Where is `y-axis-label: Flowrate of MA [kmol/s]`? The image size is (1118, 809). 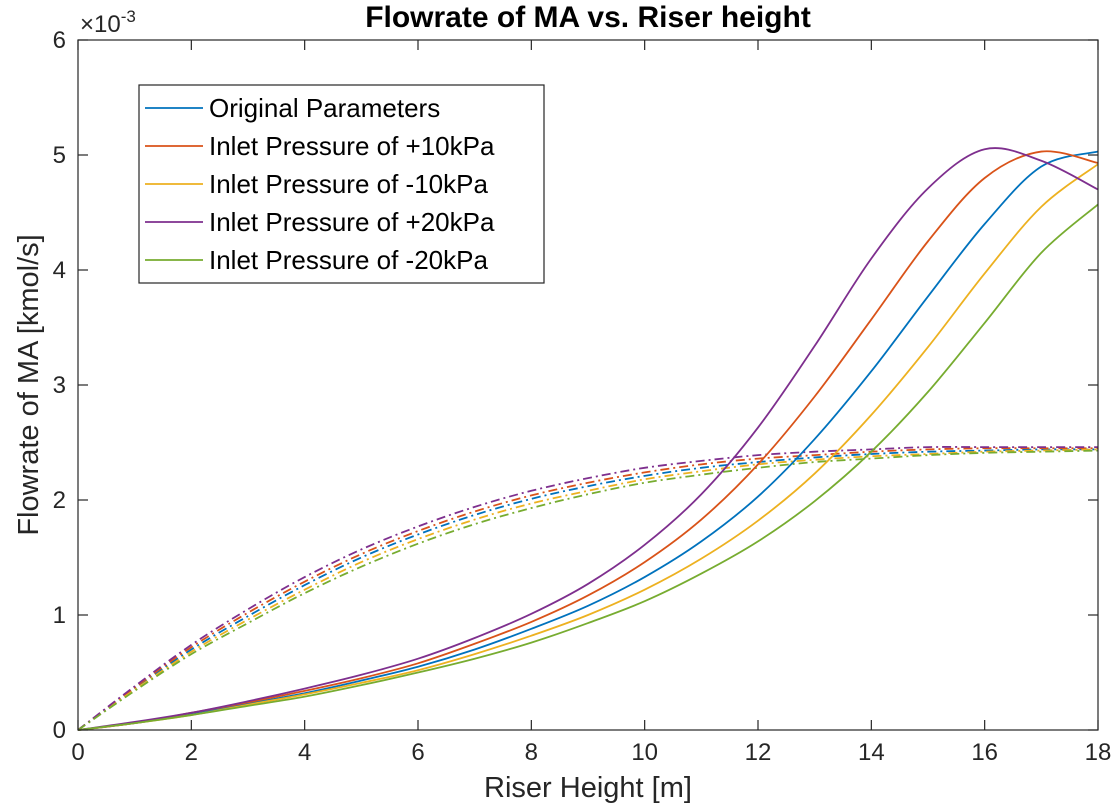 y-axis-label: Flowrate of MA [kmol/s] is located at coordinates (29, 384).